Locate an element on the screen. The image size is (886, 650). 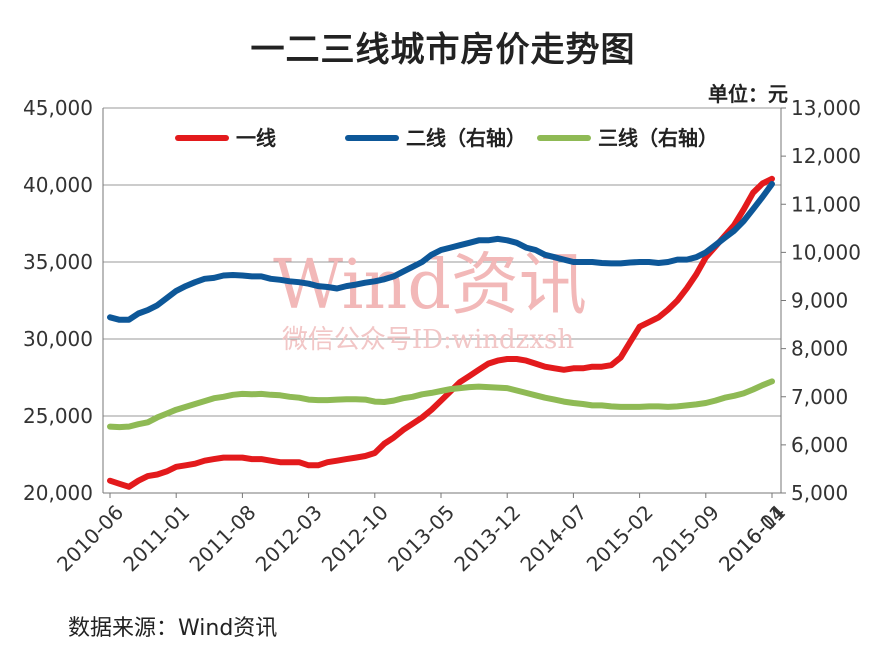
y-right-tick-label: 6,000 is located at coordinates (819, 445).